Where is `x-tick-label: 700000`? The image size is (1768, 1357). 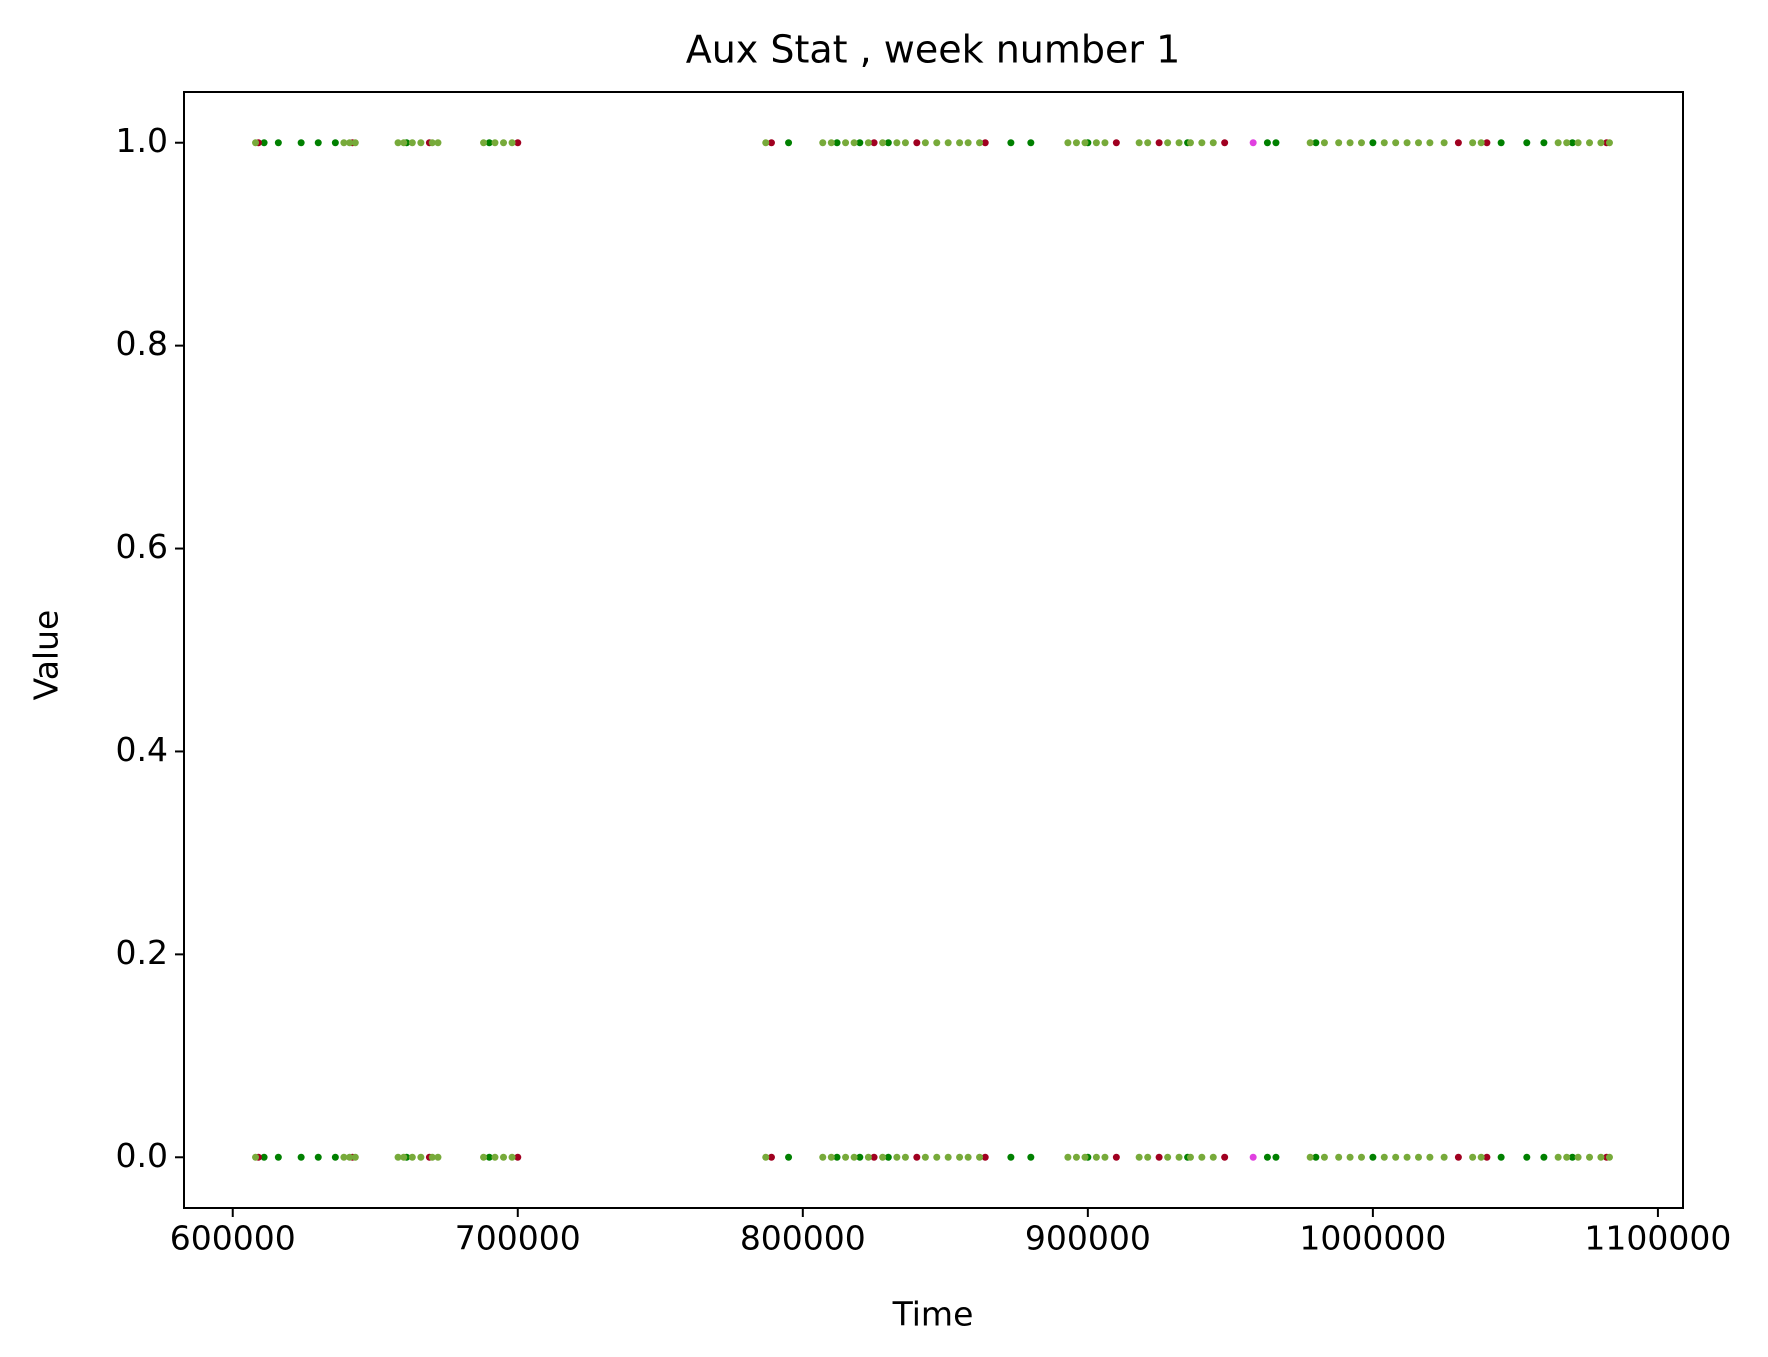
x-tick-label: 700000 is located at coordinates (518, 1238).